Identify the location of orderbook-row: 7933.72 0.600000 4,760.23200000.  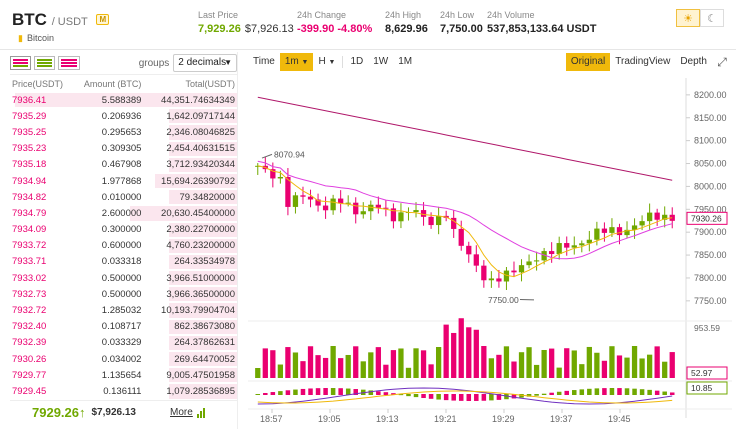
(123, 246).